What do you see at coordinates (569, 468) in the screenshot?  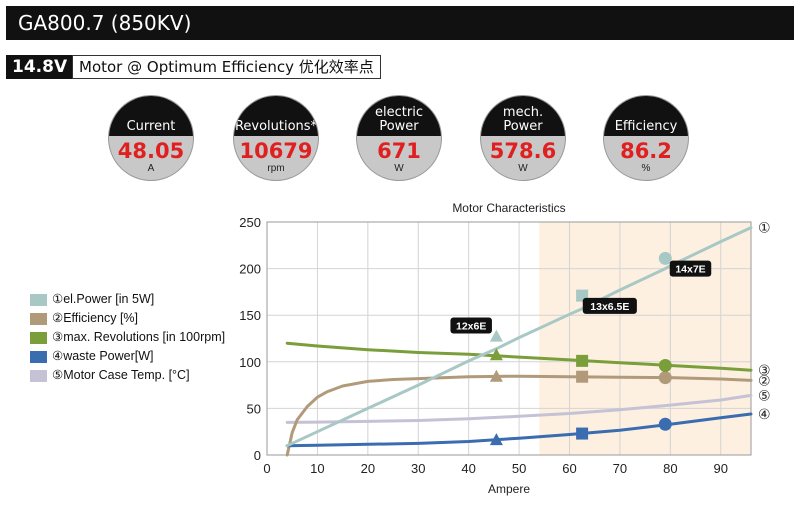 I see `x-tick-label: 60` at bounding box center [569, 468].